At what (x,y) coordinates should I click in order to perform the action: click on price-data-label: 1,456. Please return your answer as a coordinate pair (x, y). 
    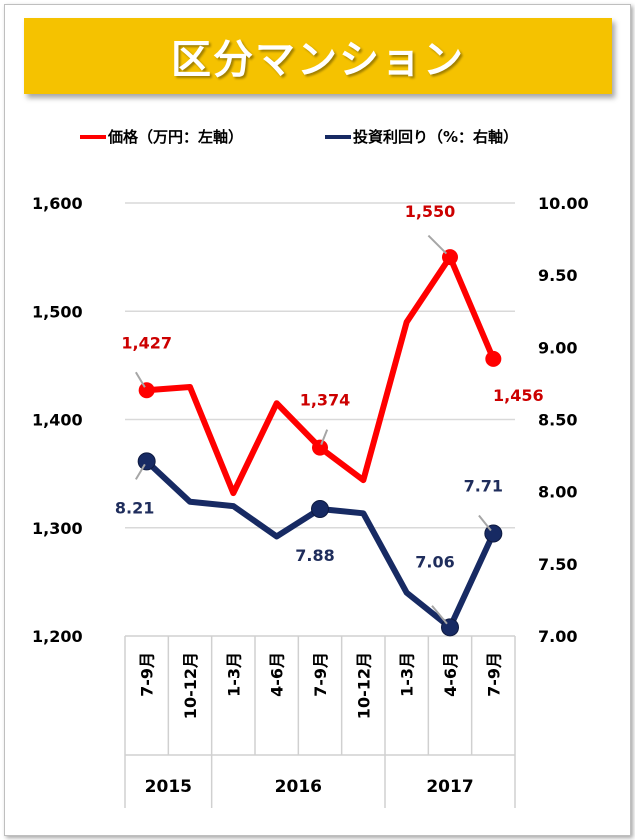
    Looking at the image, I should click on (518, 395).